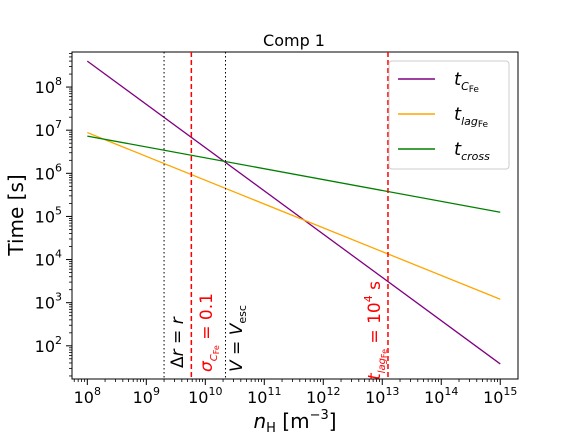 The width and height of the screenshot is (576, 432). I want to click on x-tick-label-15: 10¹⁵, so click(500, 396).